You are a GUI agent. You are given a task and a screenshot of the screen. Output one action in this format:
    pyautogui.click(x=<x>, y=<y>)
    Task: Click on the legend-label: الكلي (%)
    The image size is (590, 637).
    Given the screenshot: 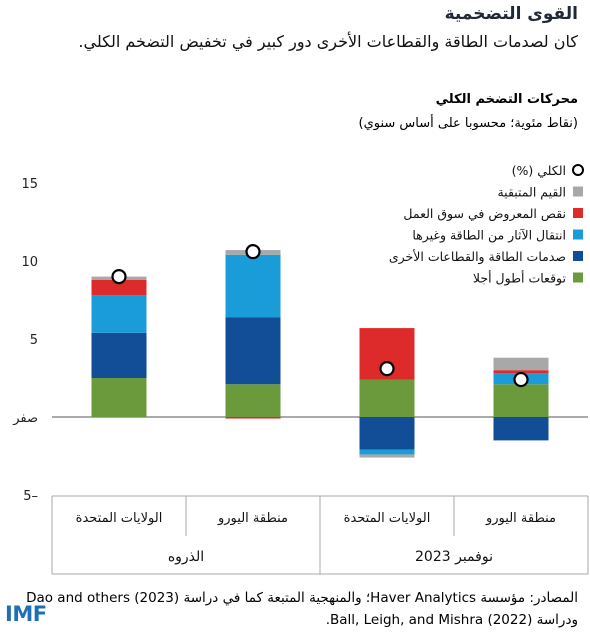 What is the action you would take?
    pyautogui.click(x=539, y=170)
    